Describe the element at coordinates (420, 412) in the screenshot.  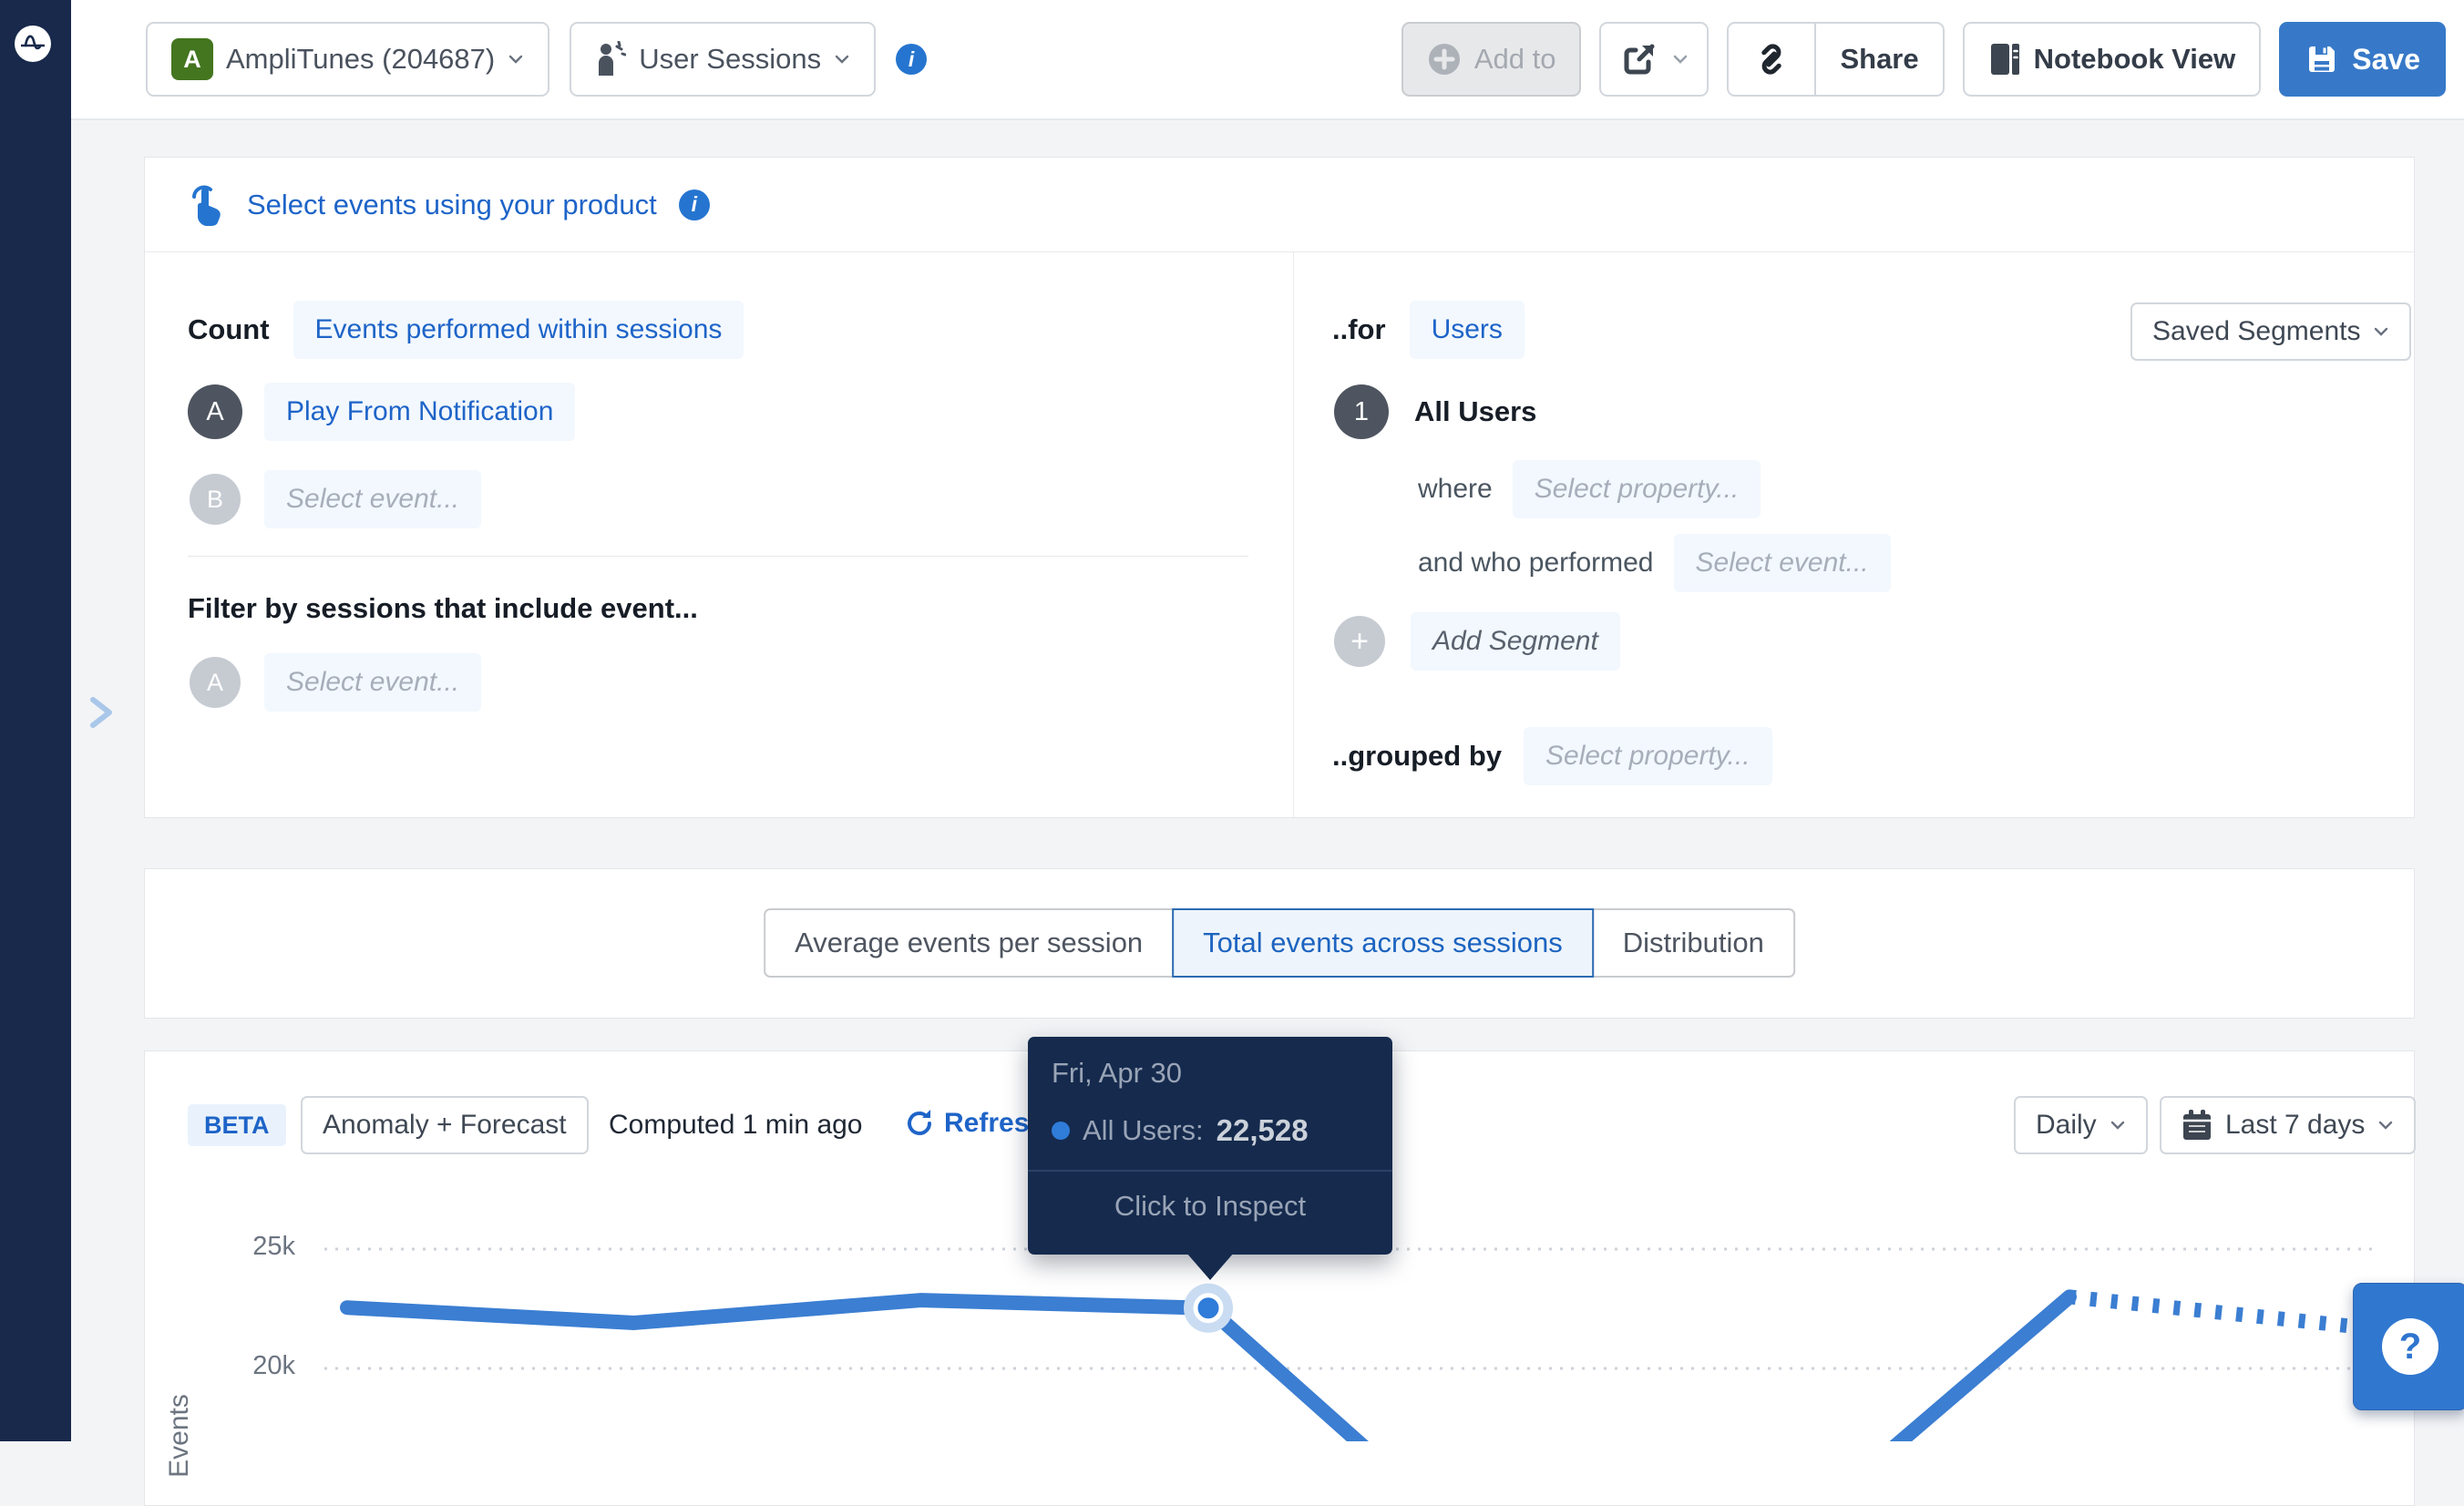
I see `event-a-chip: Play From Notification` at that location.